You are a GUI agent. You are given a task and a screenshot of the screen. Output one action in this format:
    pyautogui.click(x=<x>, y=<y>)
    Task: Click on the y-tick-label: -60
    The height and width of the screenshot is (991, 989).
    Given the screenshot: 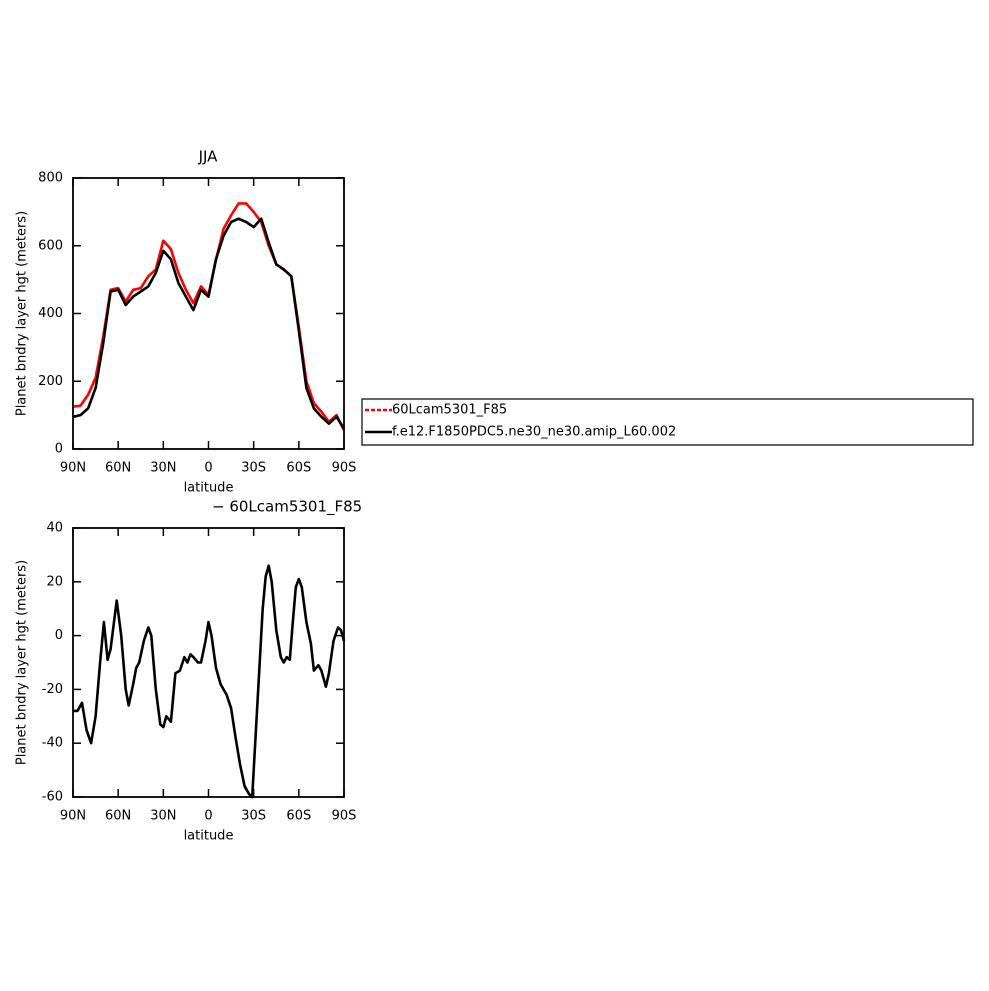 What is the action you would take?
    pyautogui.click(x=52, y=797)
    